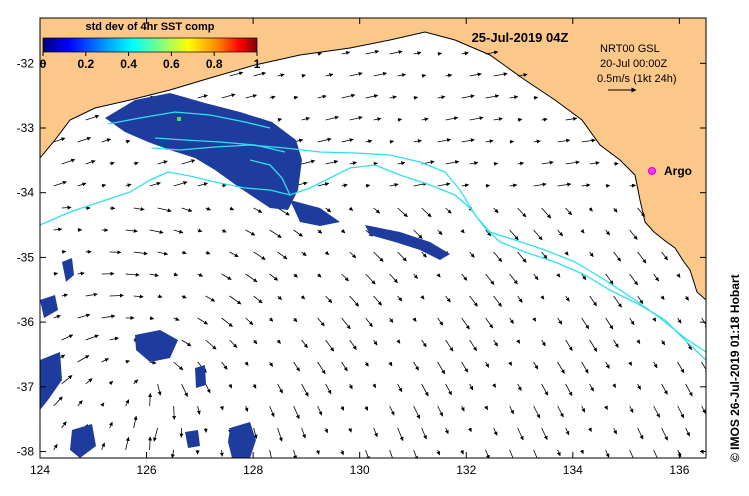 The image size is (749, 496). Describe the element at coordinates (573, 470) in the screenshot. I see `x-tick-label: 134` at that location.